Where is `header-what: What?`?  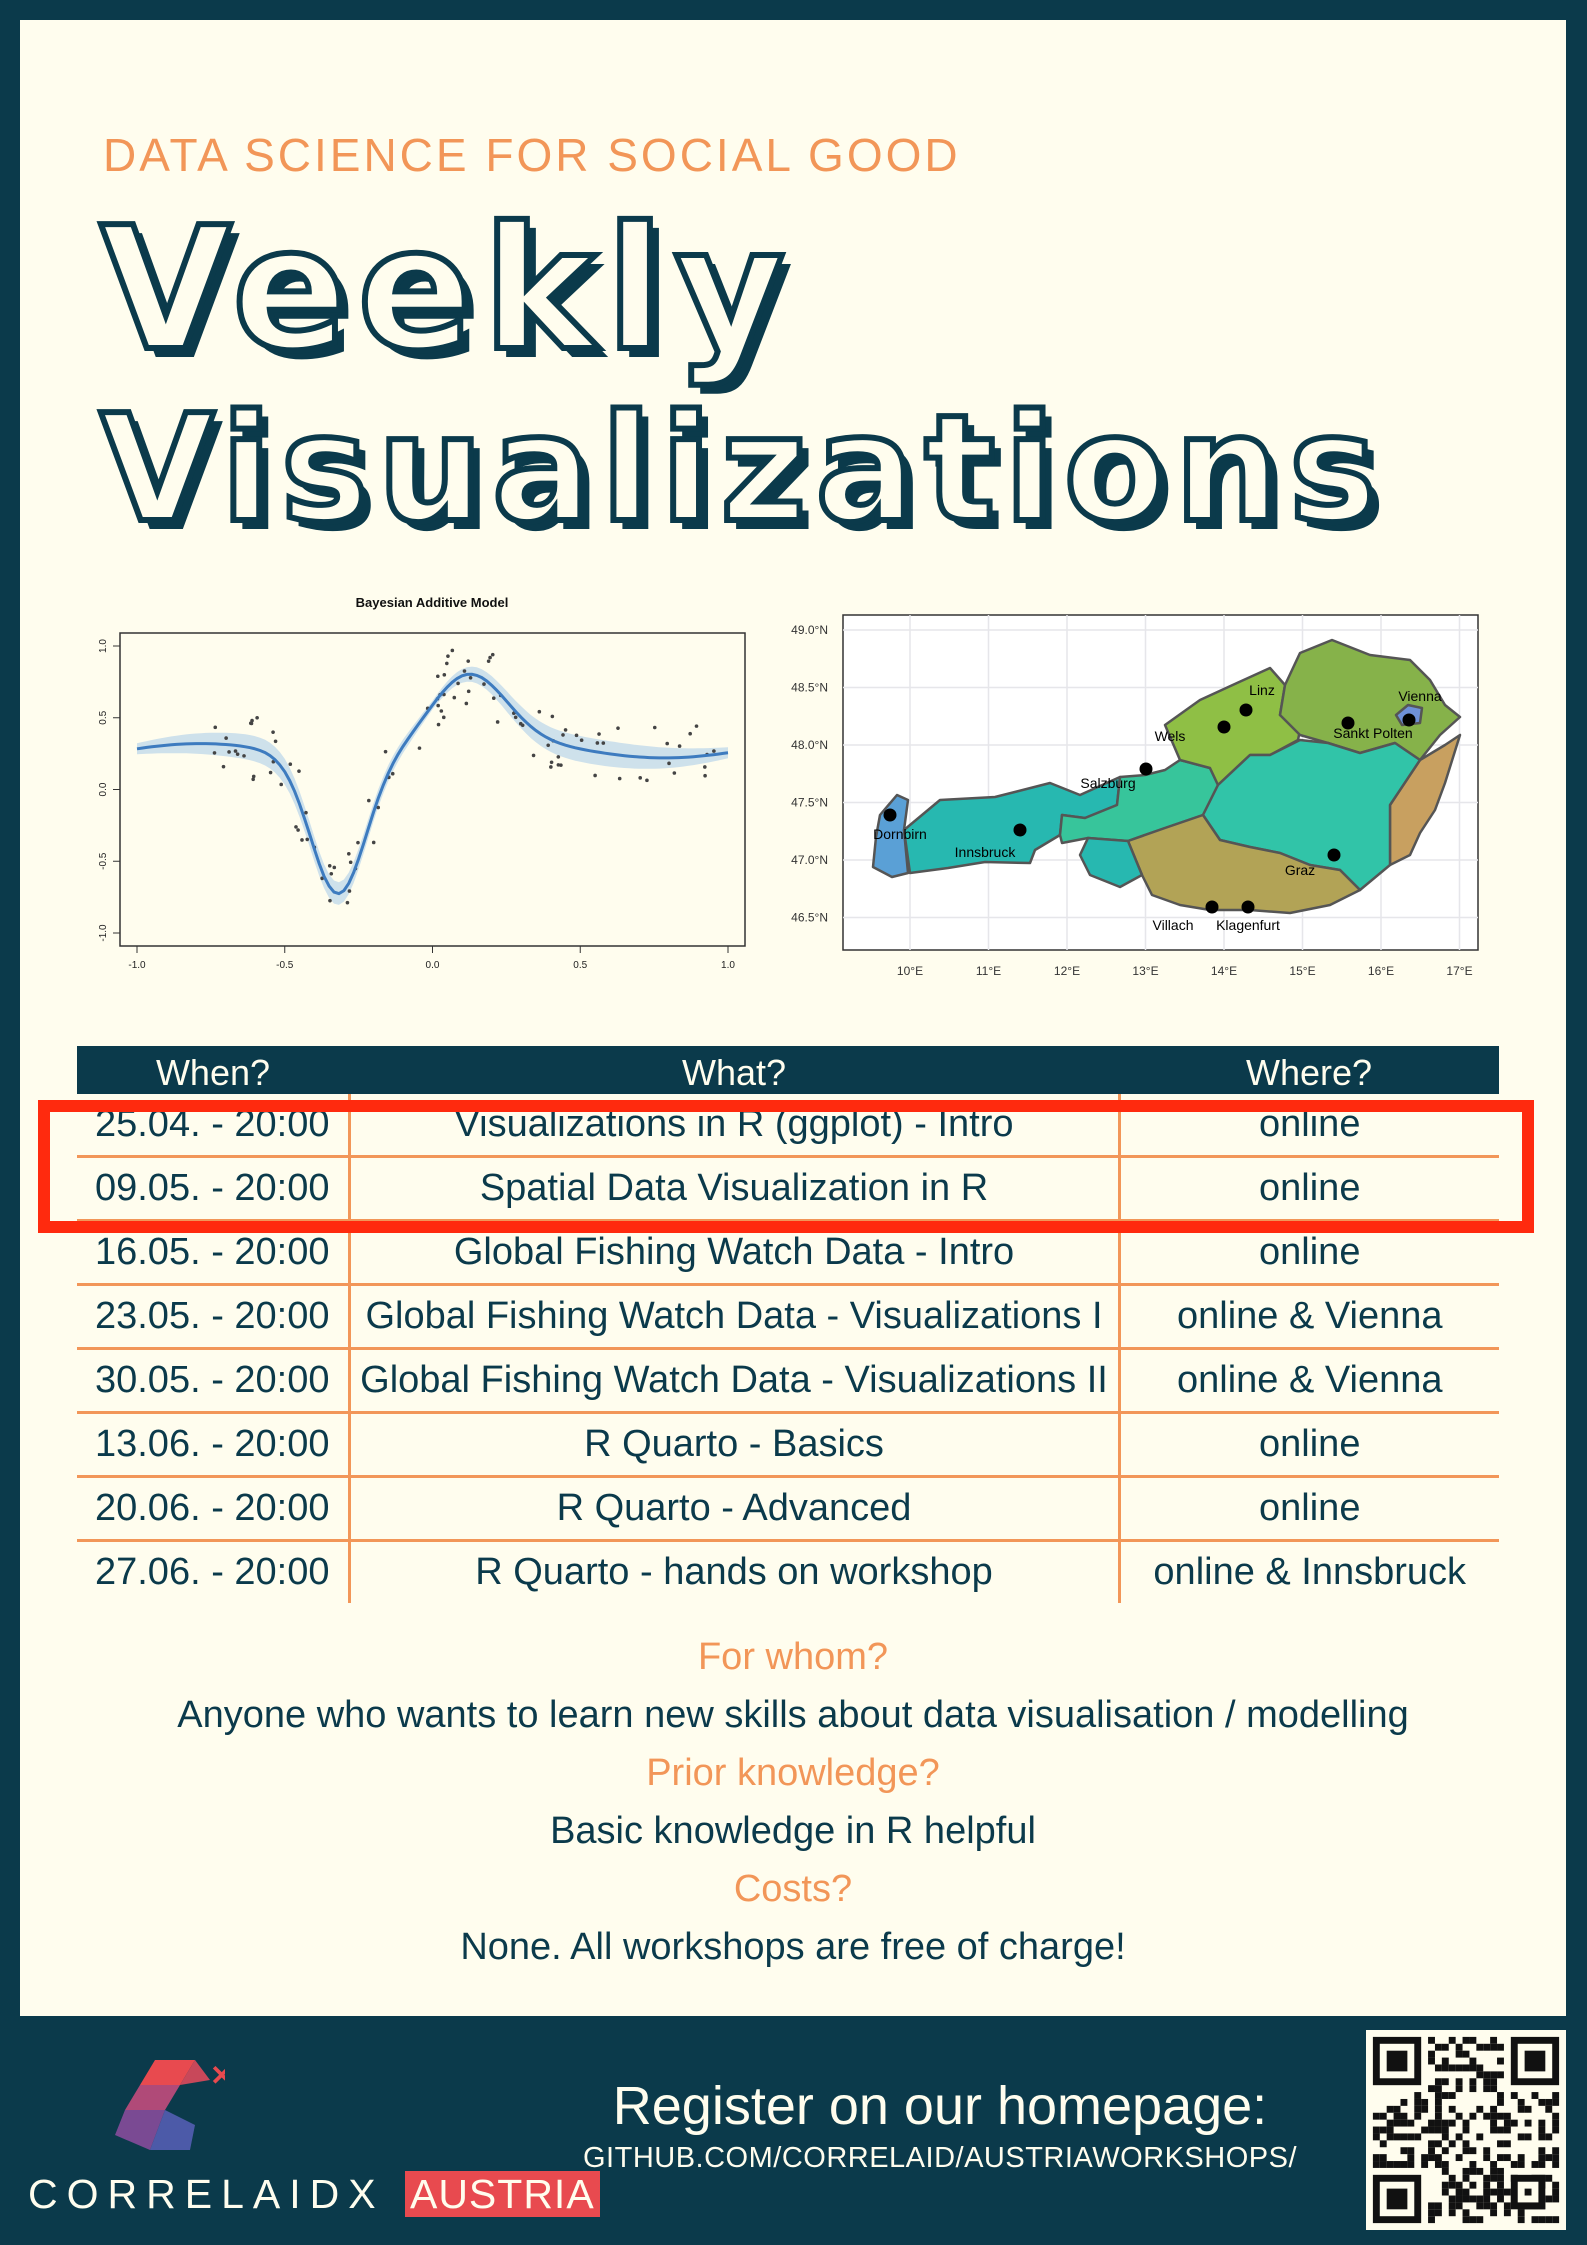 header-what: What? is located at coordinates (734, 1070).